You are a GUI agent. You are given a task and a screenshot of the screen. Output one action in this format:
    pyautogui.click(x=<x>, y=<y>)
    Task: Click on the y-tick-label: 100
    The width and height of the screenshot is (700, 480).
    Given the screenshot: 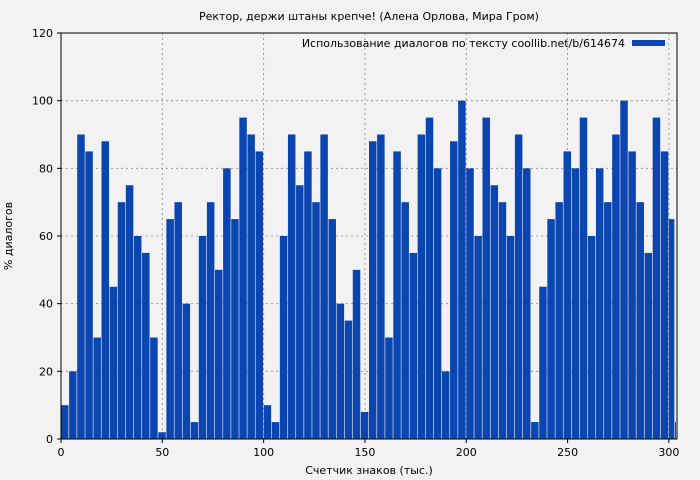 What is the action you would take?
    pyautogui.click(x=42, y=101)
    